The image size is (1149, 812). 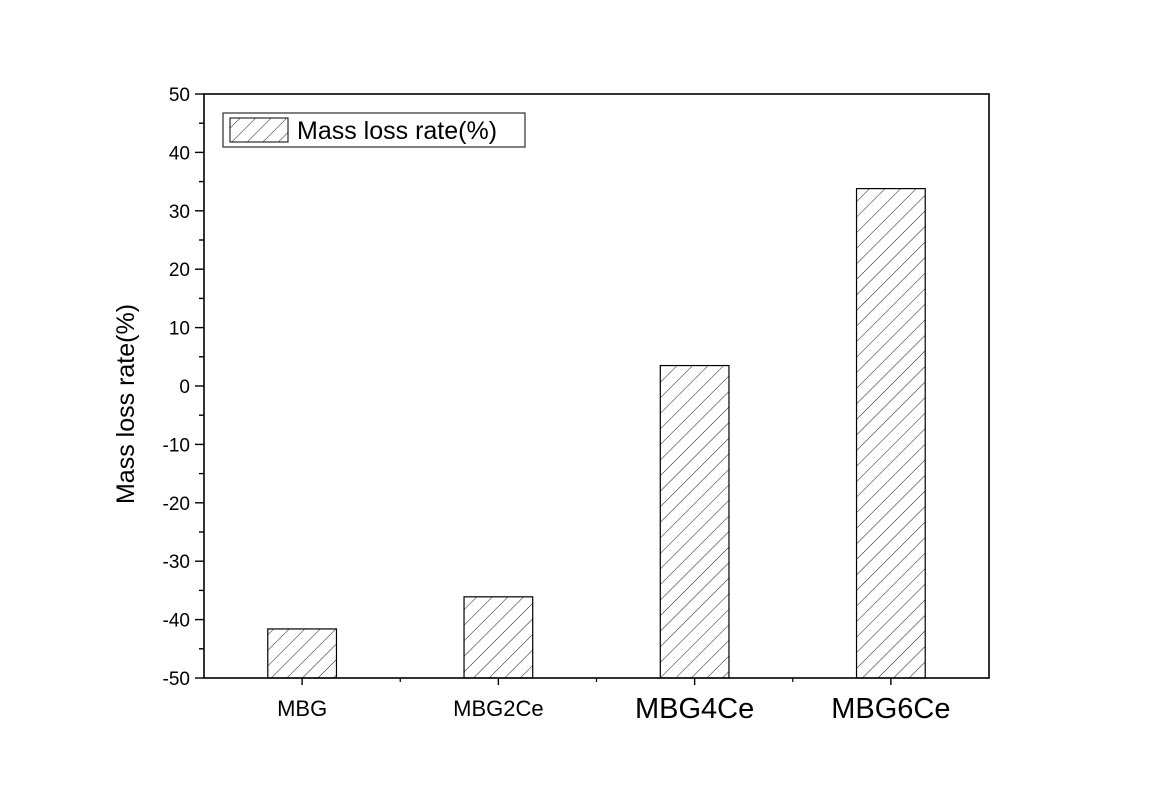 What do you see at coordinates (498, 637) in the screenshot?
I see `bar-mbg2ce` at bounding box center [498, 637].